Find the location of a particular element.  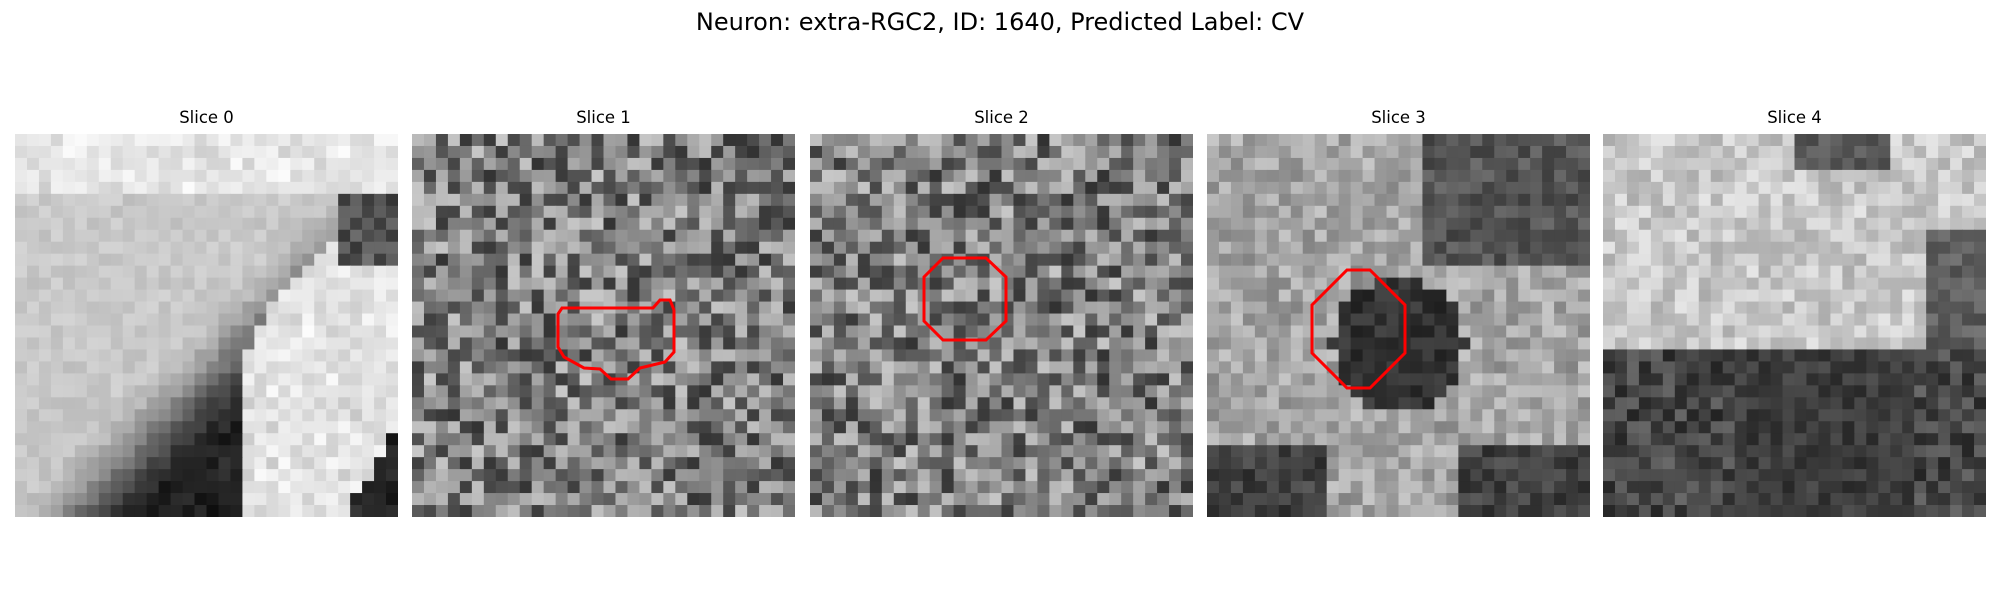

slice-panel-2: Slice 2 is located at coordinates (1001, 312).